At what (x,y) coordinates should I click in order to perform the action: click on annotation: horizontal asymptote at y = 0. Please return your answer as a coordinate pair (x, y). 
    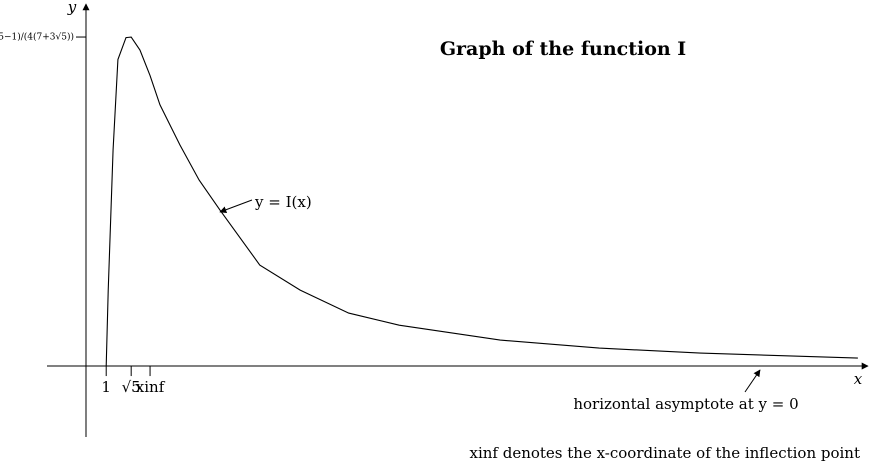
    Looking at the image, I should click on (685, 404).